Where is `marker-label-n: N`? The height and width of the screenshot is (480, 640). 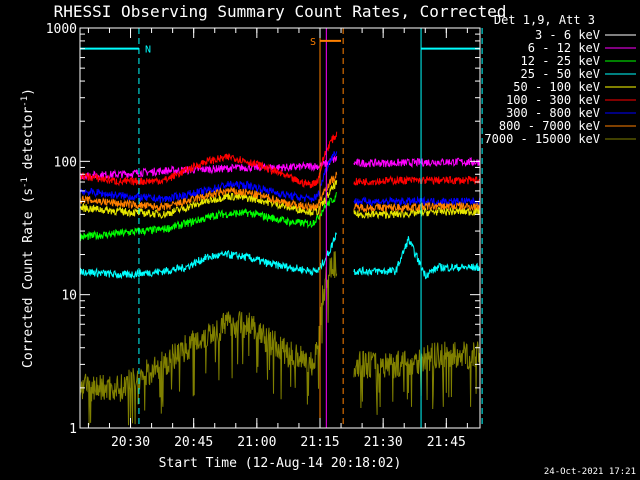
marker-label-n: N is located at coordinates (148, 50).